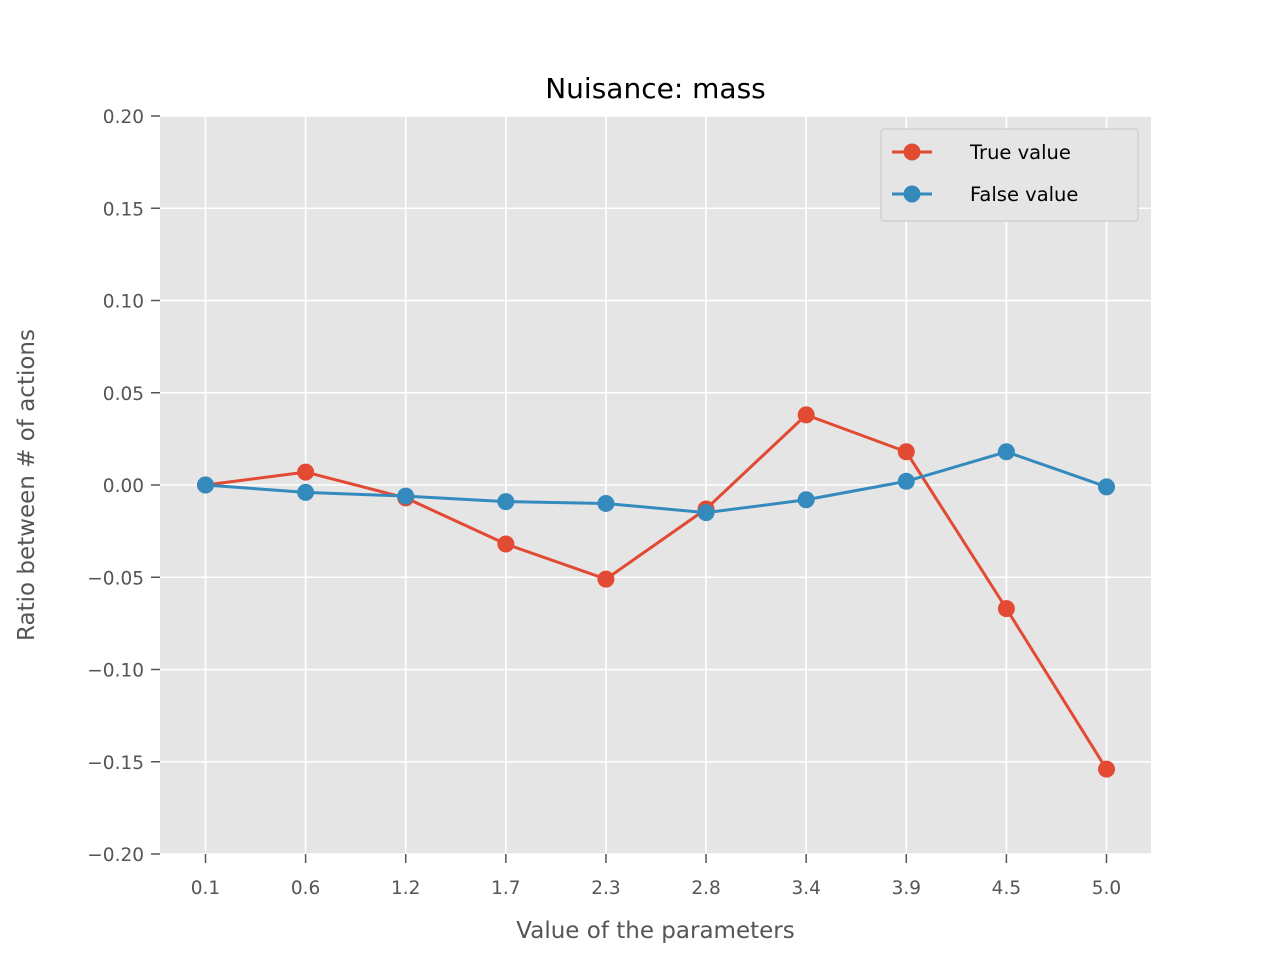 This screenshot has width=1280, height=964. Describe the element at coordinates (405, 888) in the screenshot. I see `x-tick-label: 1.2` at that location.